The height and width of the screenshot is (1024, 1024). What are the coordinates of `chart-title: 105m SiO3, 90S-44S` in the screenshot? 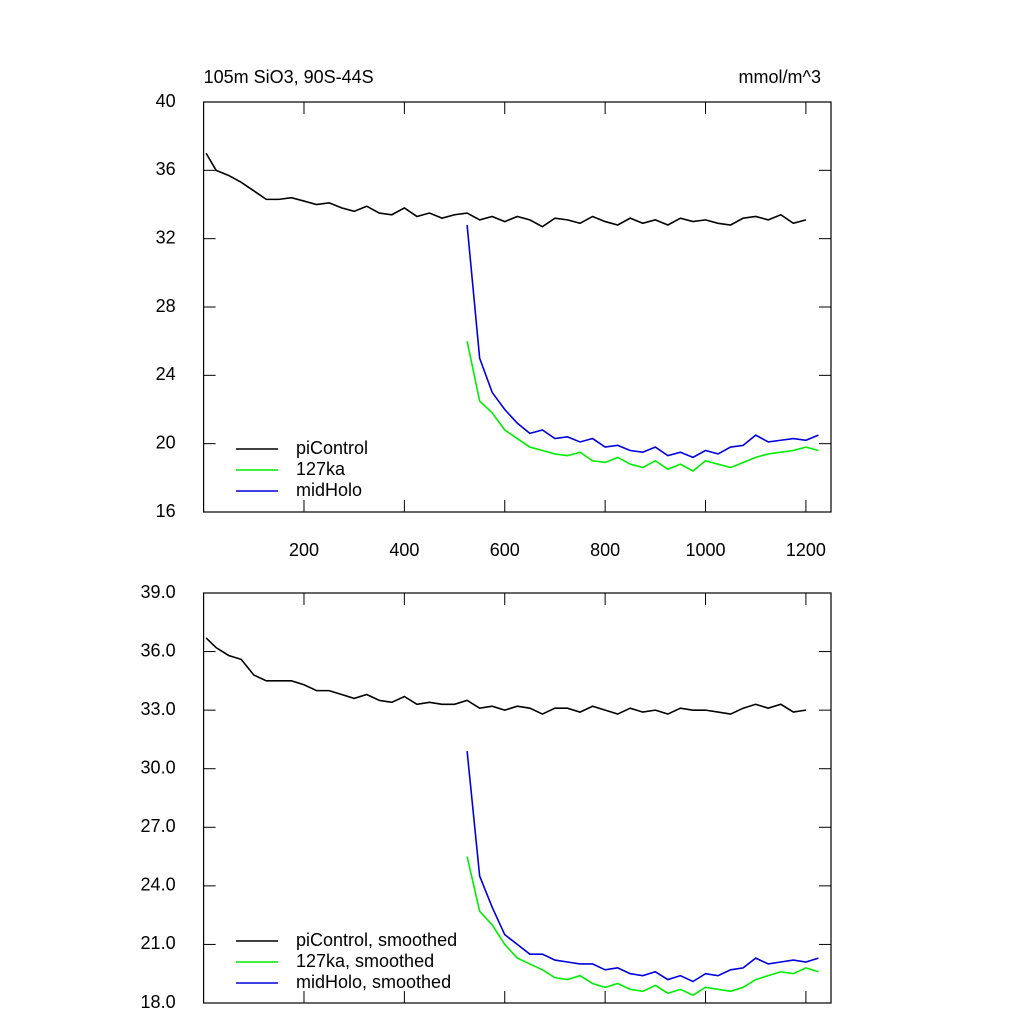 It's located at (289, 77).